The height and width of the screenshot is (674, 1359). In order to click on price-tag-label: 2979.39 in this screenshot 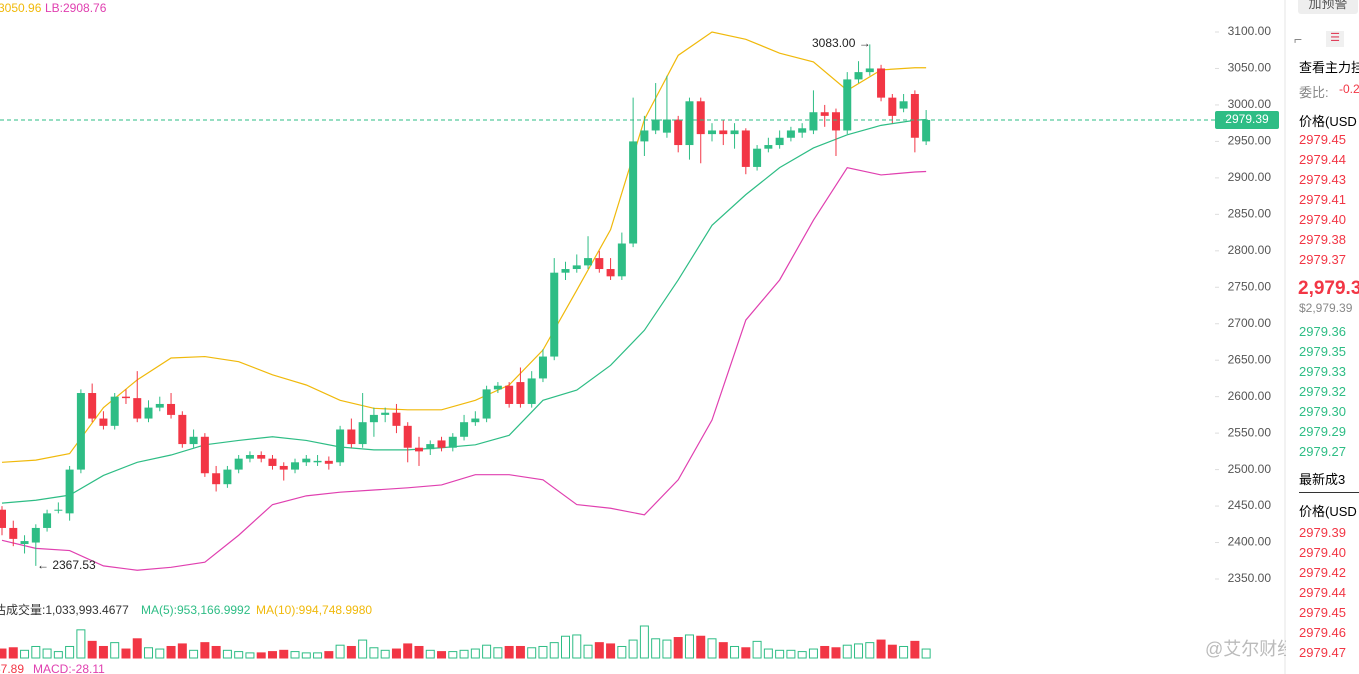, I will do `click(1247, 119)`.